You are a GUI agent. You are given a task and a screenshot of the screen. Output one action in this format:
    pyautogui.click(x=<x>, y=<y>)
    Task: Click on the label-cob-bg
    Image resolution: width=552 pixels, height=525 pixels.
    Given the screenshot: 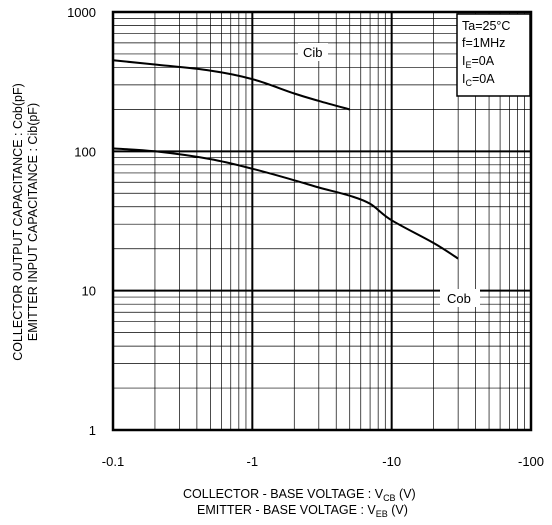 What is the action you would take?
    pyautogui.click(x=460, y=298)
    